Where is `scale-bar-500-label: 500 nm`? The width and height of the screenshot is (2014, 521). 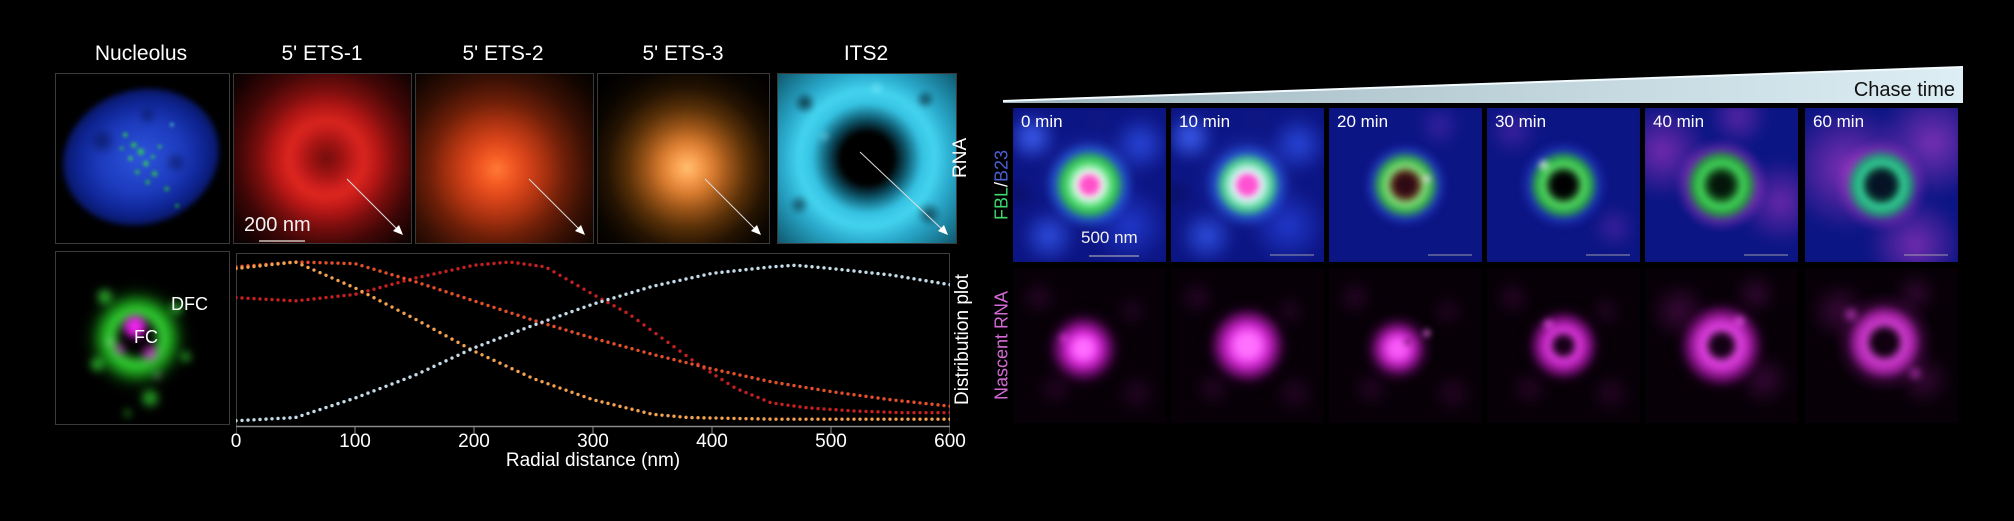 scale-bar-500-label: 500 nm is located at coordinates (1109, 237).